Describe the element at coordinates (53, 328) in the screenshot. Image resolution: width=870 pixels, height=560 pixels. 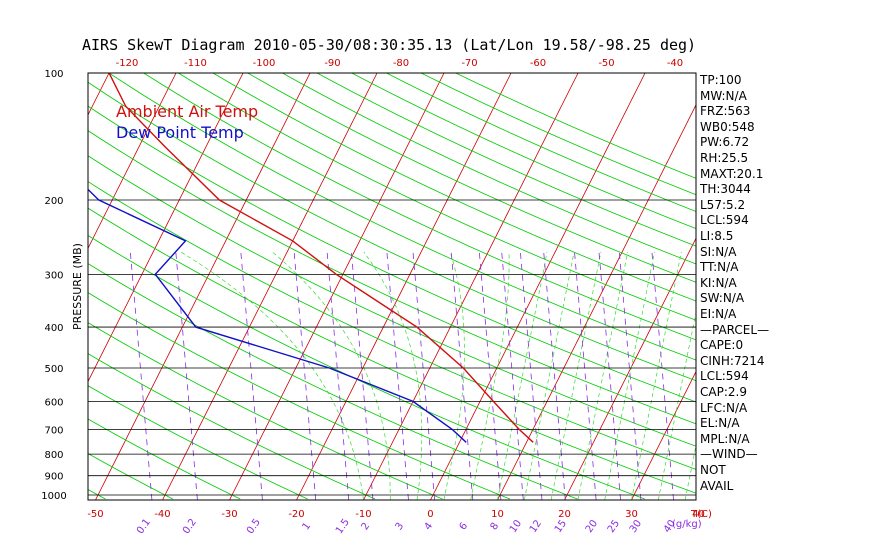
I see `pressure-tick-label: 400` at that location.